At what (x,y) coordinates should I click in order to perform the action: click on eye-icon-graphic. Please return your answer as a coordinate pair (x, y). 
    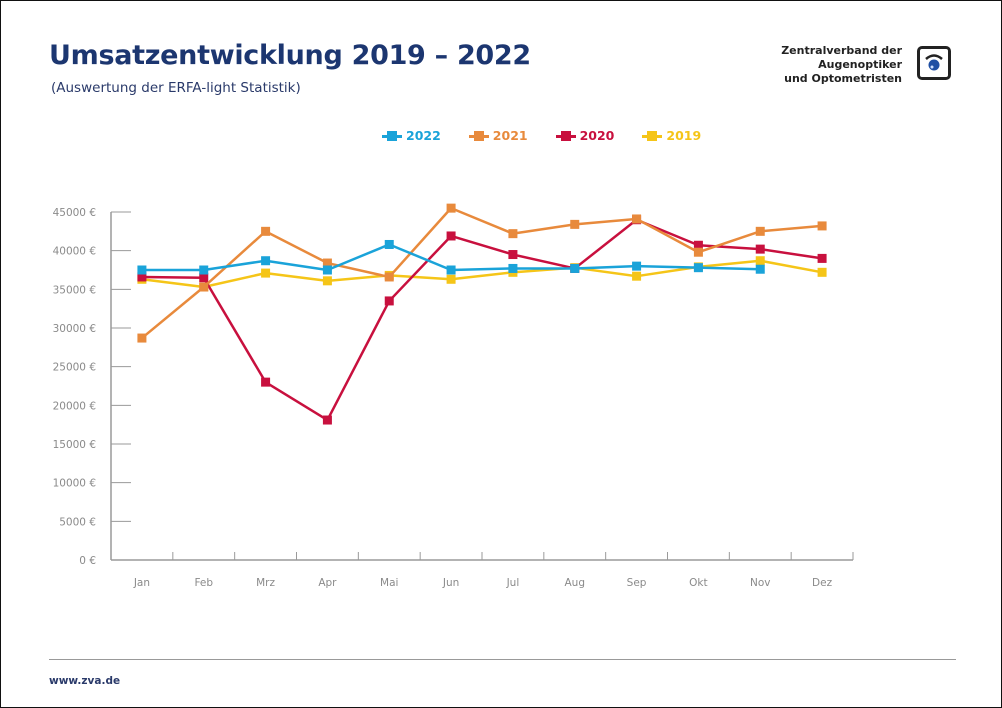
    Looking at the image, I should click on (934, 62).